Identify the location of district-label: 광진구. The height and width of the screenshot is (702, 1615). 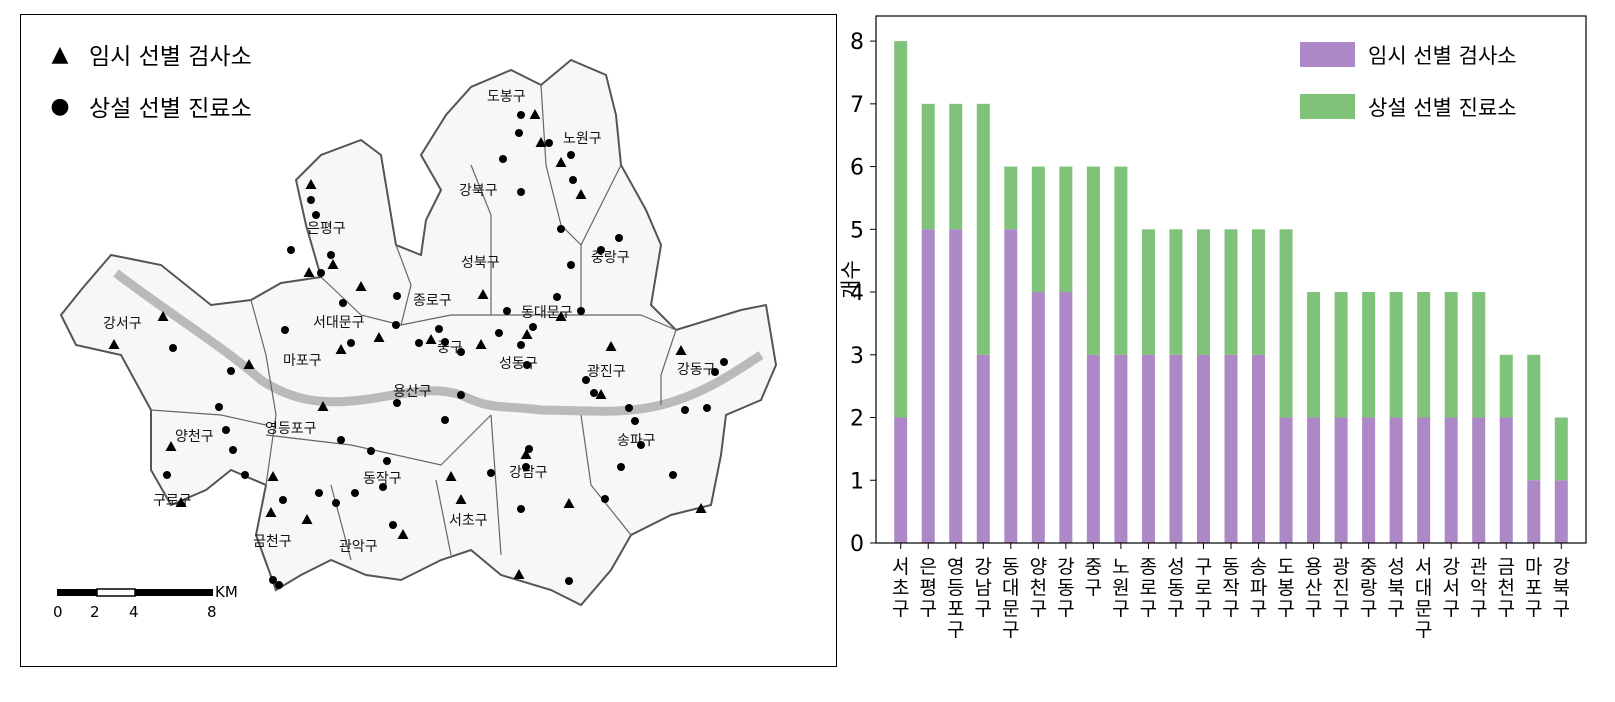
(606, 372).